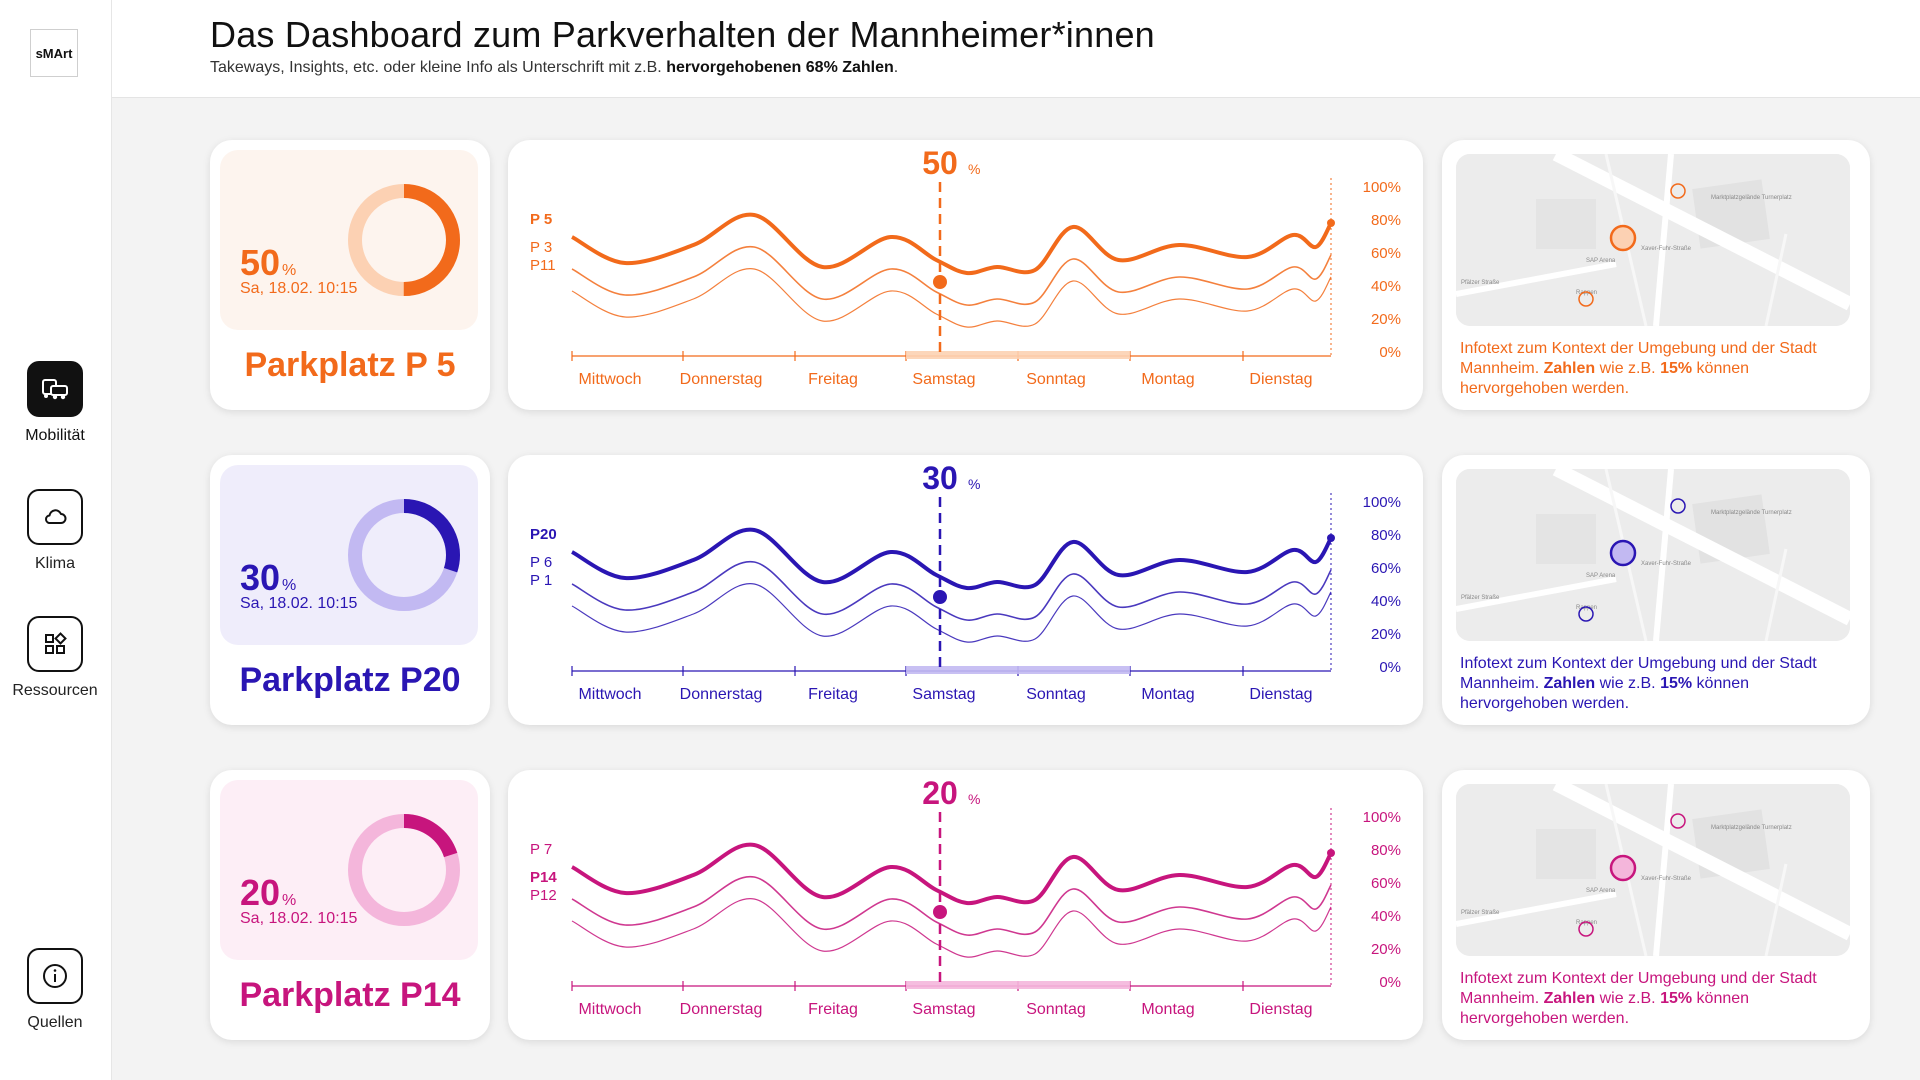 Image resolution: width=1920 pixels, height=1080 pixels. What do you see at coordinates (1331, 538) in the screenshot?
I see `series-end-point` at bounding box center [1331, 538].